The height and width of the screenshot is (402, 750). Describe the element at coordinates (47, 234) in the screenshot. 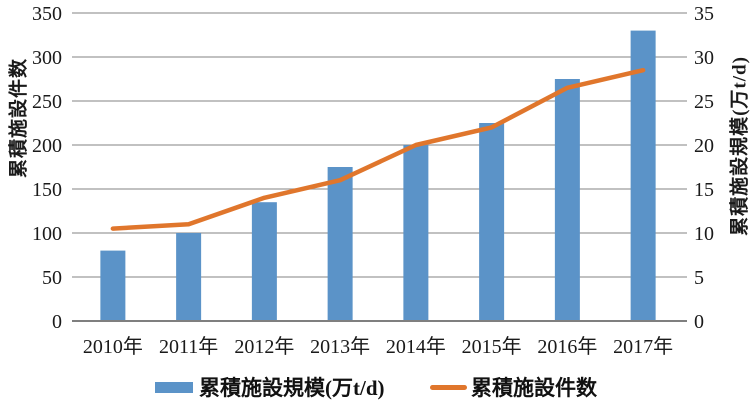

I see `left-axis-tick-label: 100` at that location.